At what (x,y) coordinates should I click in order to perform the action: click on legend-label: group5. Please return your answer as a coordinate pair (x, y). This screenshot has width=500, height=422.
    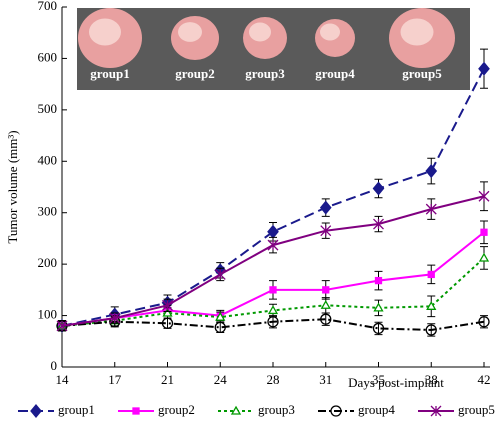
    Looking at the image, I should click on (476, 409).